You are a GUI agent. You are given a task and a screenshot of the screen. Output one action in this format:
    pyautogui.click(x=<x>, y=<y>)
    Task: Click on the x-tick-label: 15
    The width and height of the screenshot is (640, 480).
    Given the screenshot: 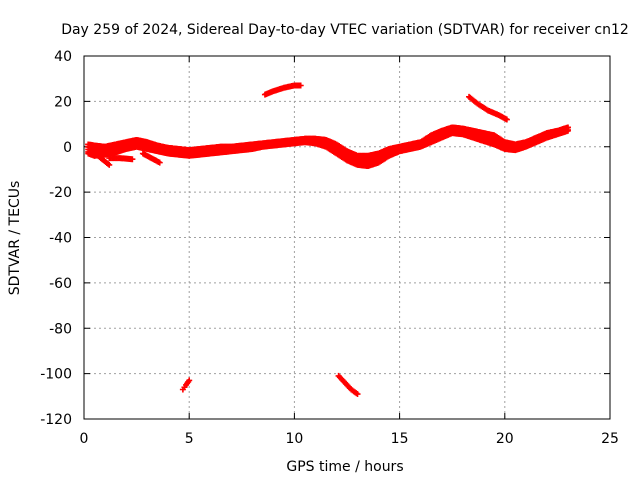 What is the action you would take?
    pyautogui.click(x=400, y=439)
    